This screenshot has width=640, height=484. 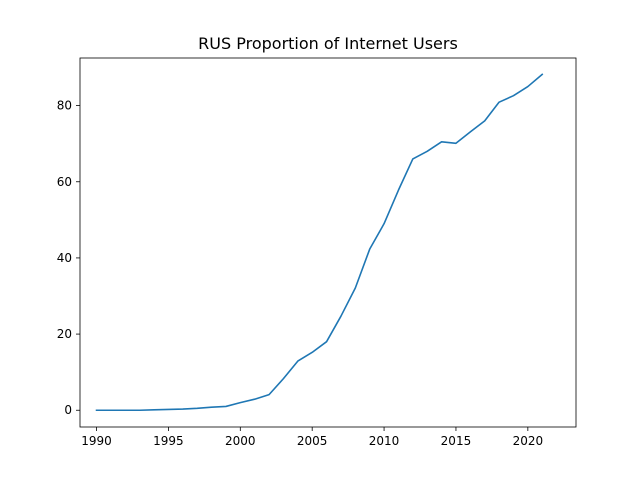 I want to click on y-tick-label: 80, so click(x=64, y=106).